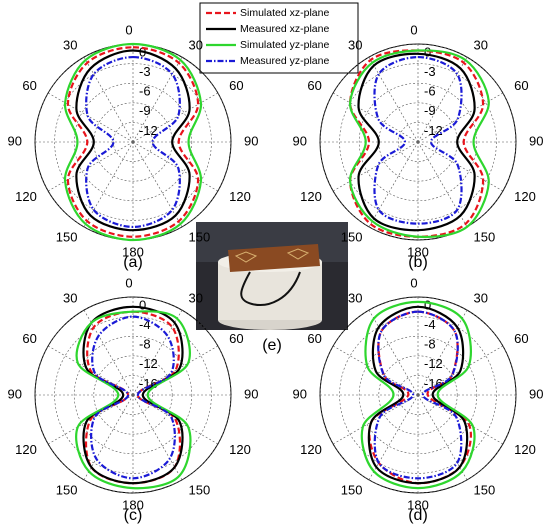  What do you see at coordinates (272, 276) in the screenshot?
I see `photo` at bounding box center [272, 276].